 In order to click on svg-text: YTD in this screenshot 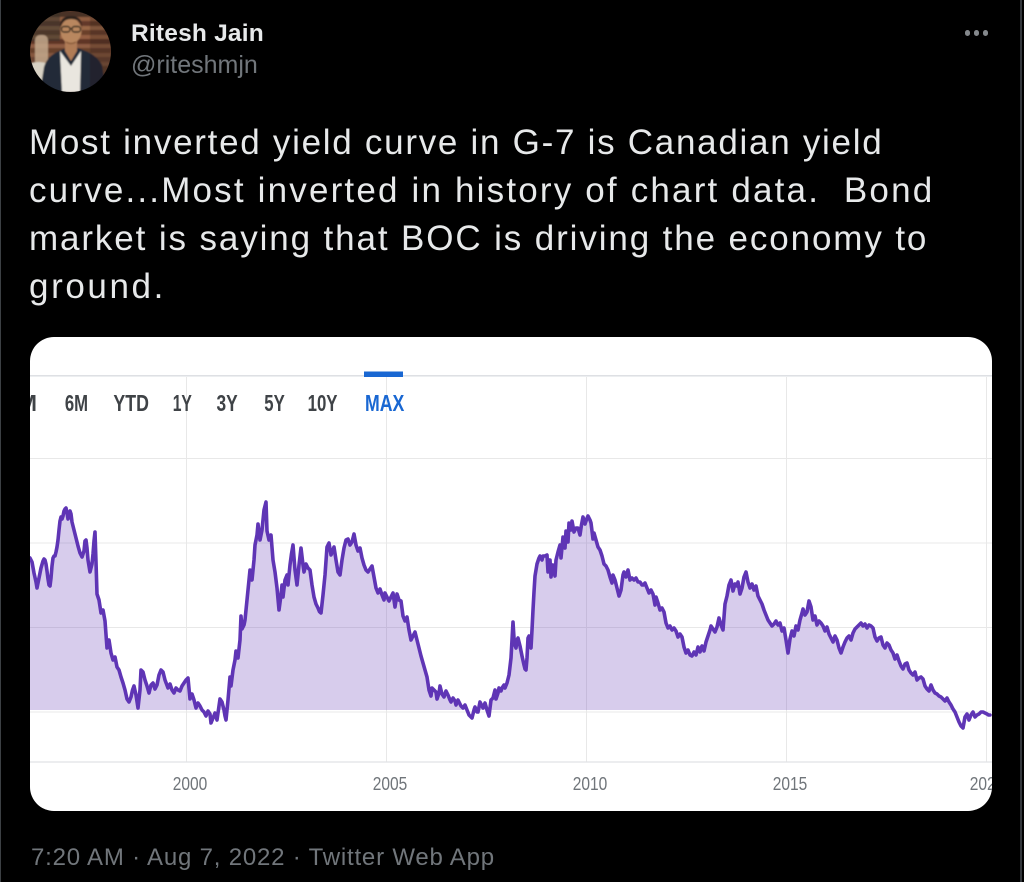, I will do `click(130, 403)`.